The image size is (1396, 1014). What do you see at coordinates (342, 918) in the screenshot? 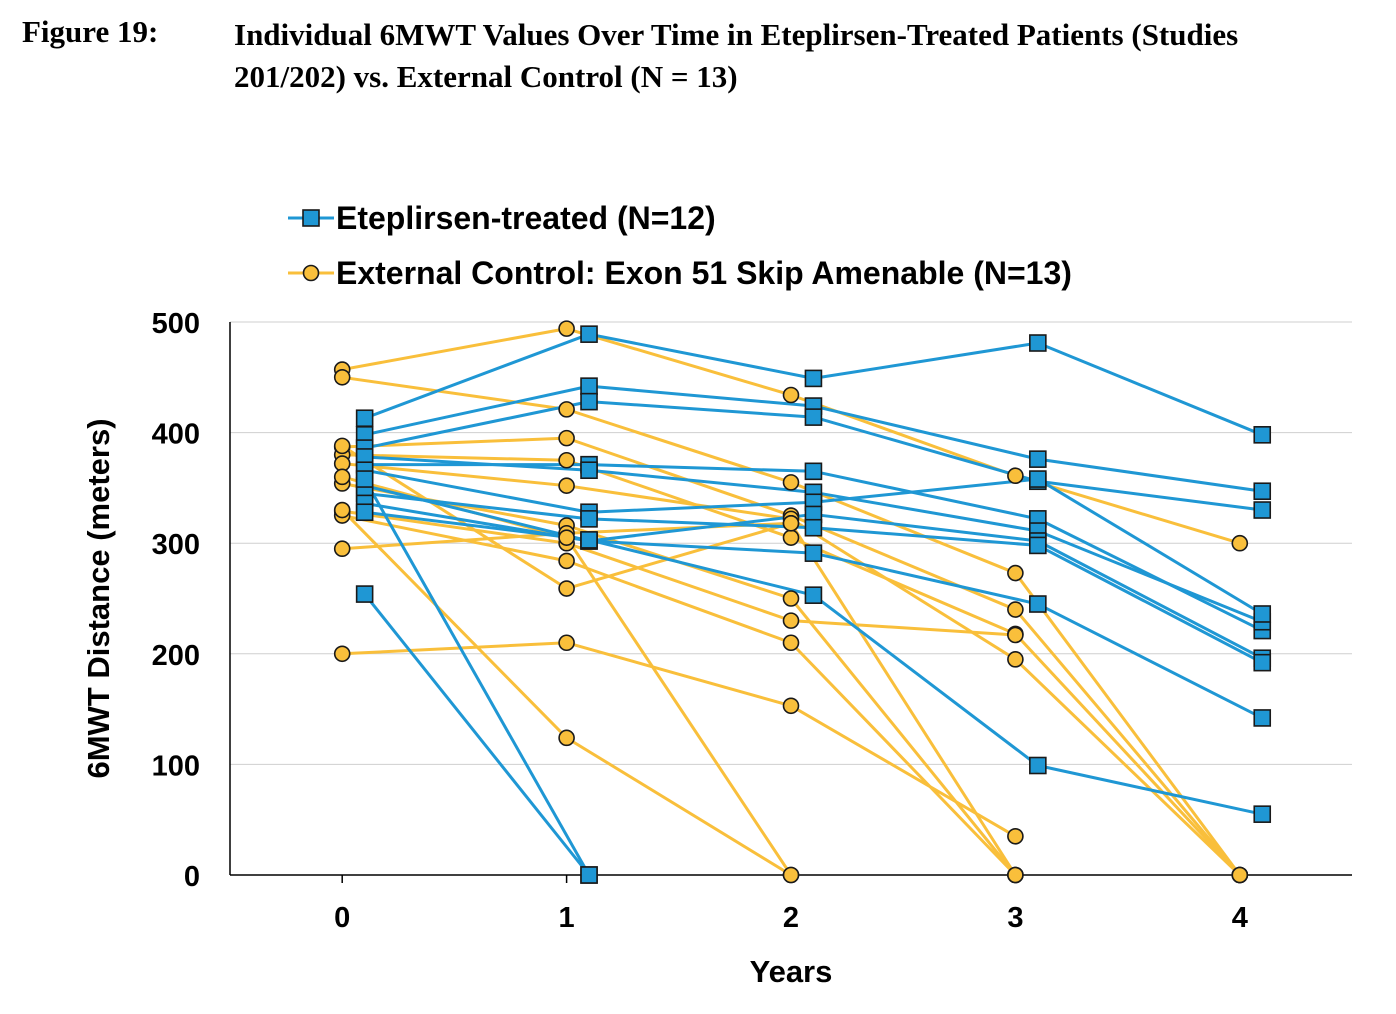
I see `x-tick-label: 0` at bounding box center [342, 918].